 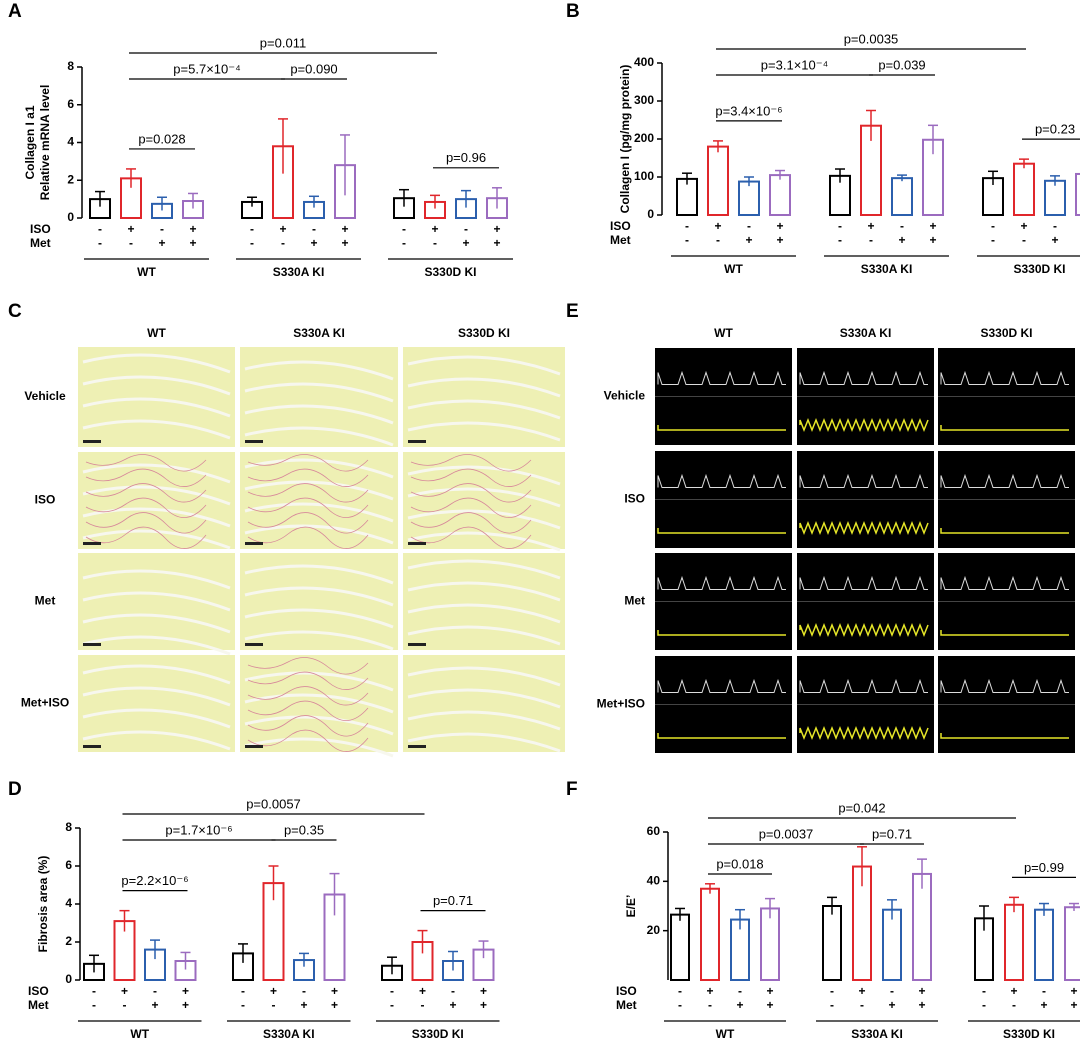 I want to click on y-tick-label: 200, so click(x=644, y=138).